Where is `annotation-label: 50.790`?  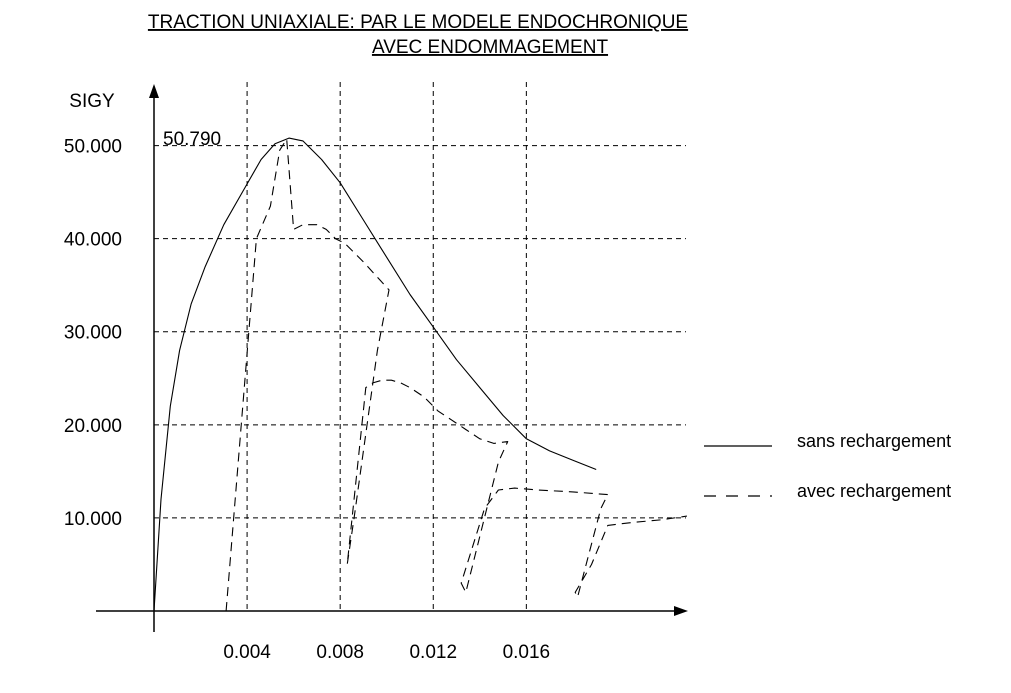
annotation-label: 50.790 is located at coordinates (192, 139).